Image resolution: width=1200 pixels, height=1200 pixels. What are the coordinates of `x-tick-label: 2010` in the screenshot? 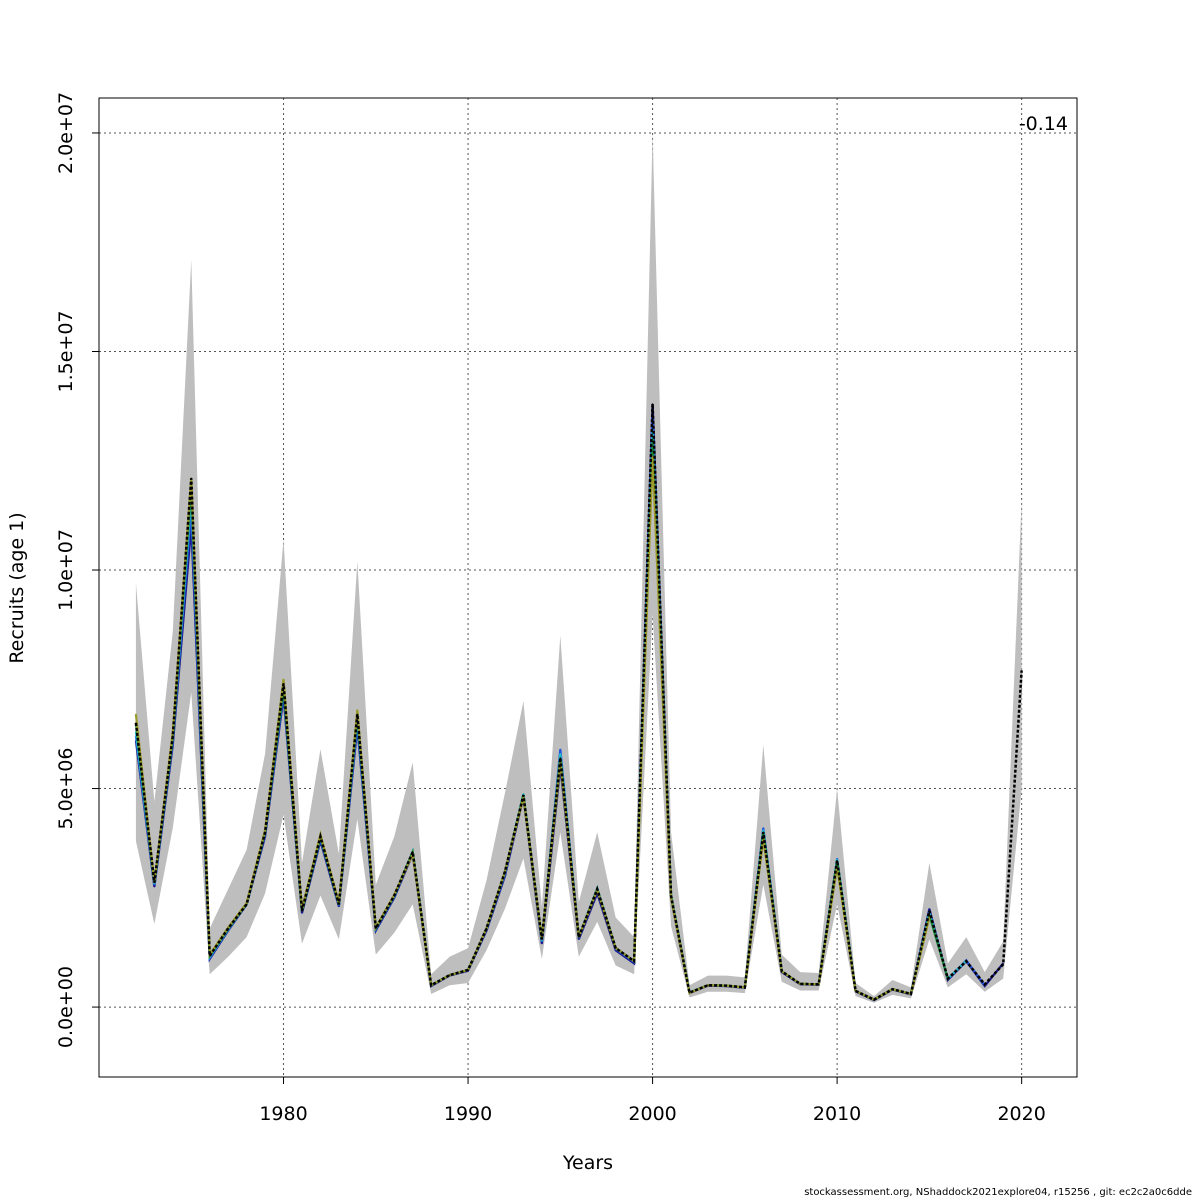 It's located at (837, 1114).